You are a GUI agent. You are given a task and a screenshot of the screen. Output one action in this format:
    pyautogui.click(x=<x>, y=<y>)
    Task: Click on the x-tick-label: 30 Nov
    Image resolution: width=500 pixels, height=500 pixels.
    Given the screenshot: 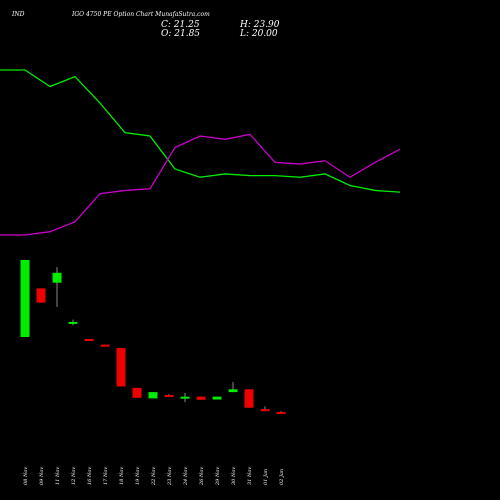 What is the action you would take?
    pyautogui.click(x=234, y=476)
    